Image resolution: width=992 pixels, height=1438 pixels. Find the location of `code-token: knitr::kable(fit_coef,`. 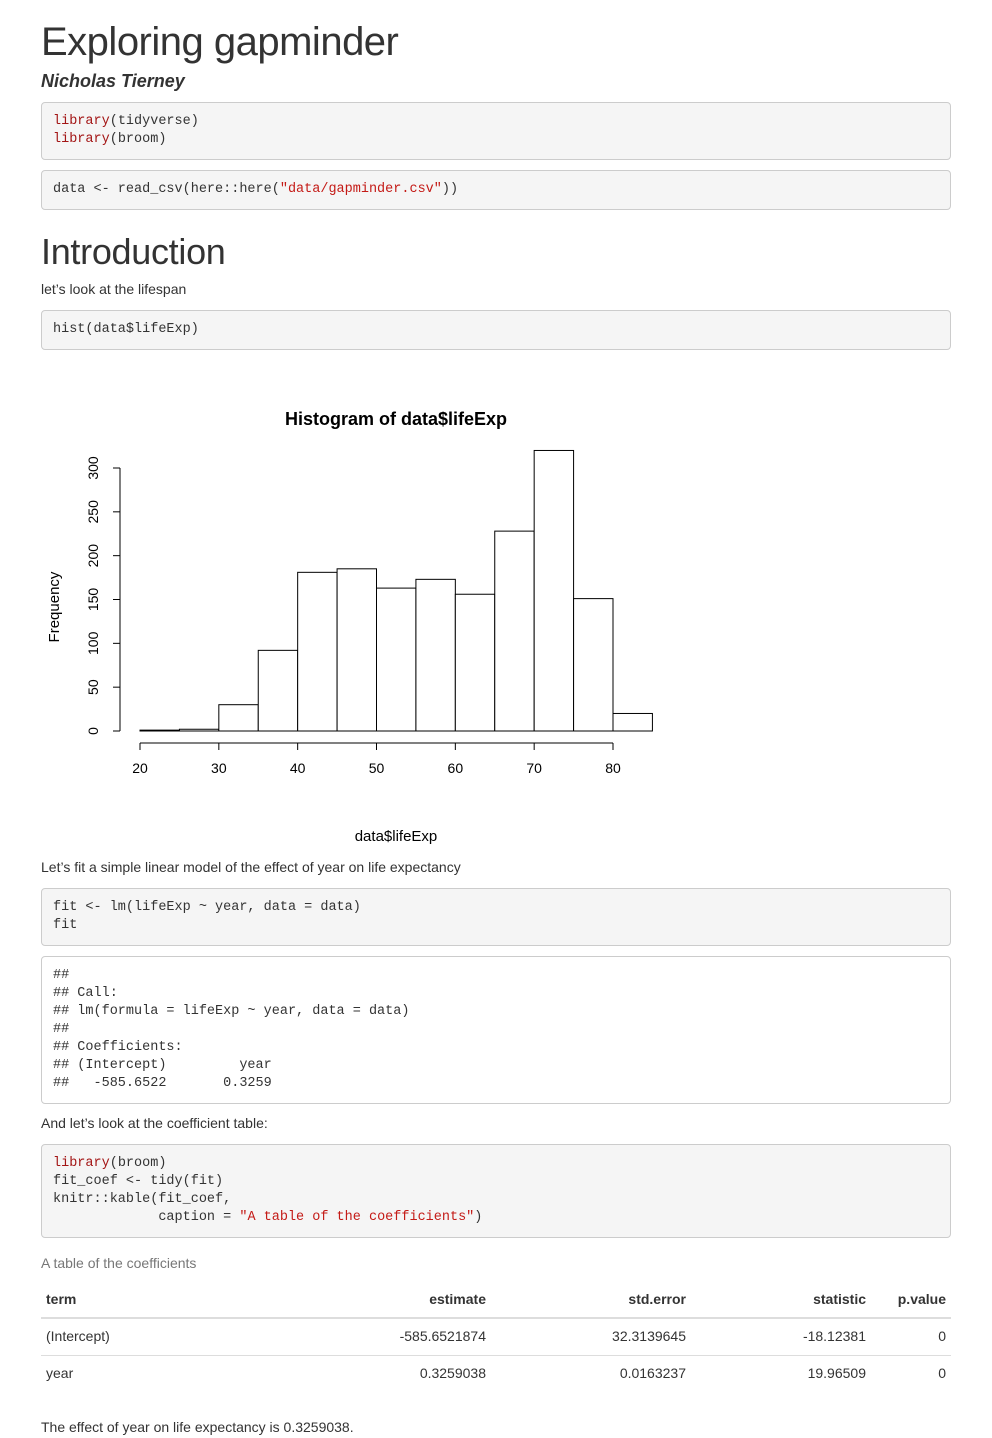

code-token: knitr::kable(fit_coef, is located at coordinates (142, 1199).